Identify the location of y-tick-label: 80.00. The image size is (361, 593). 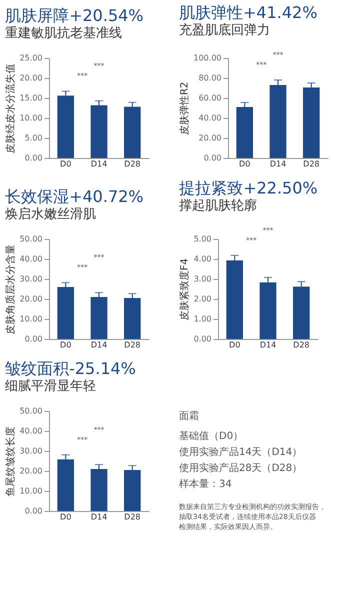
(210, 78).